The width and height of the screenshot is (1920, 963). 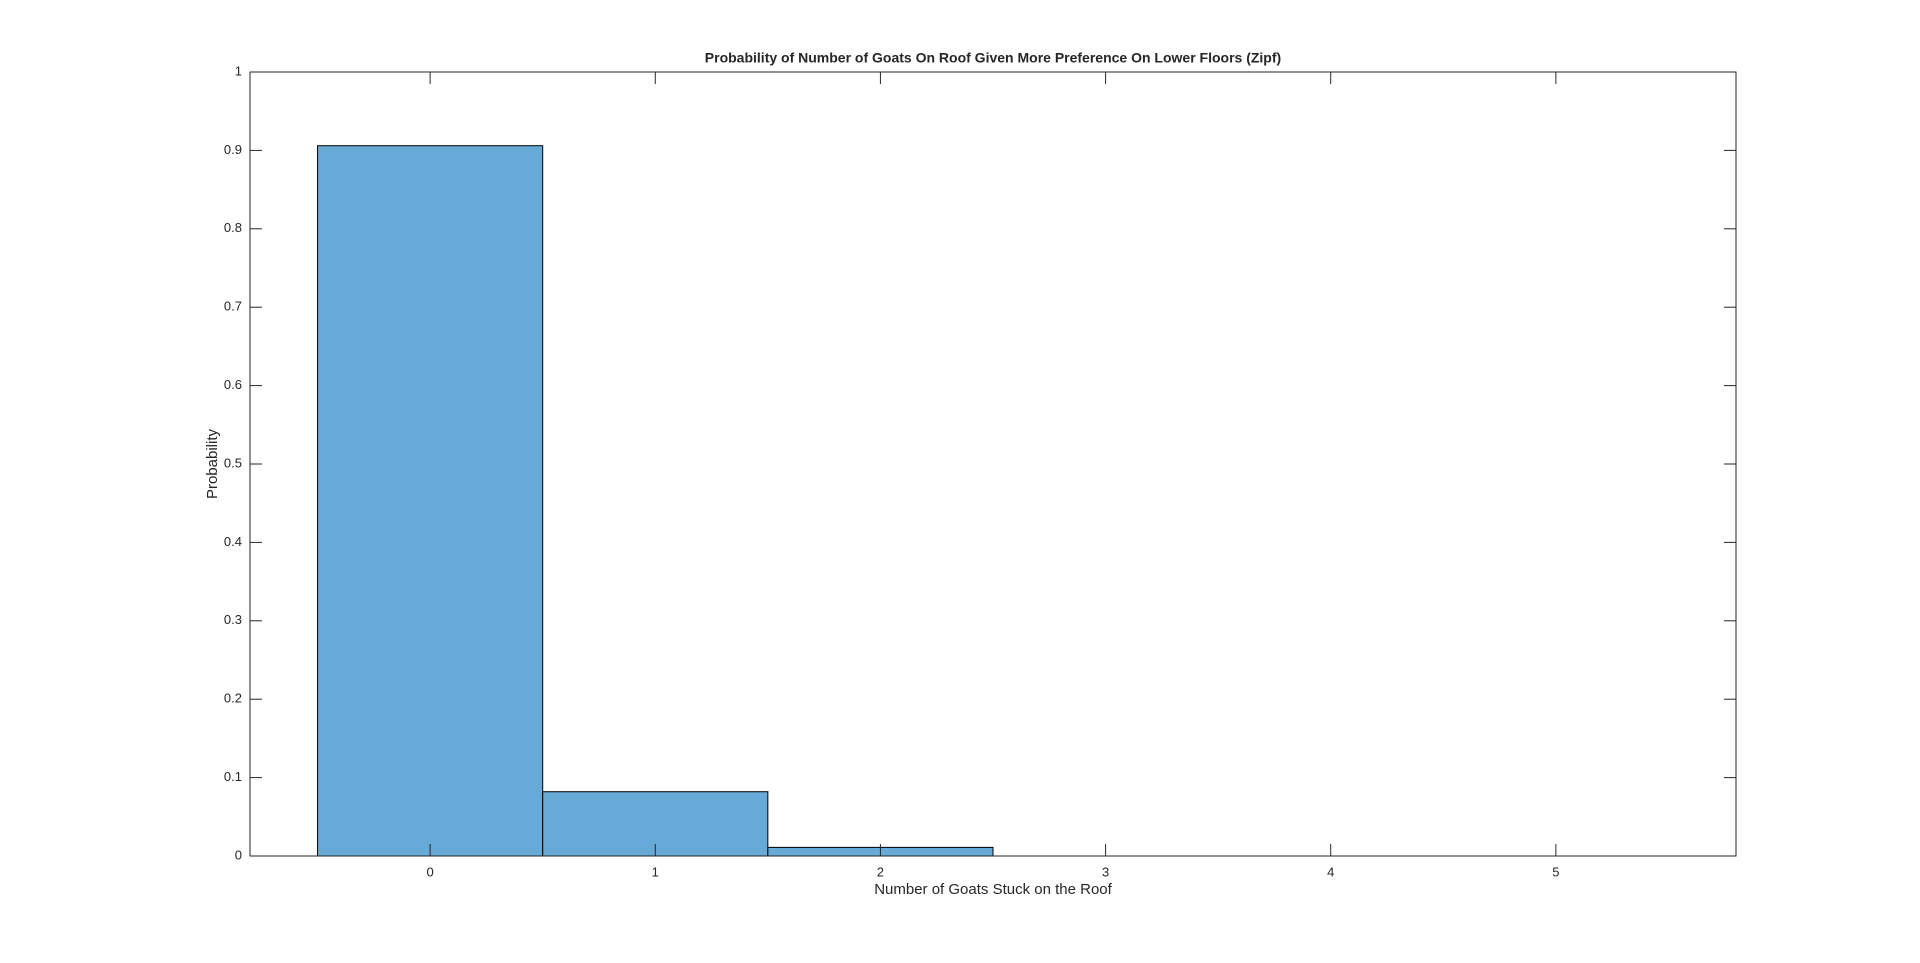 I want to click on x-tick-label: 0, so click(x=430, y=871).